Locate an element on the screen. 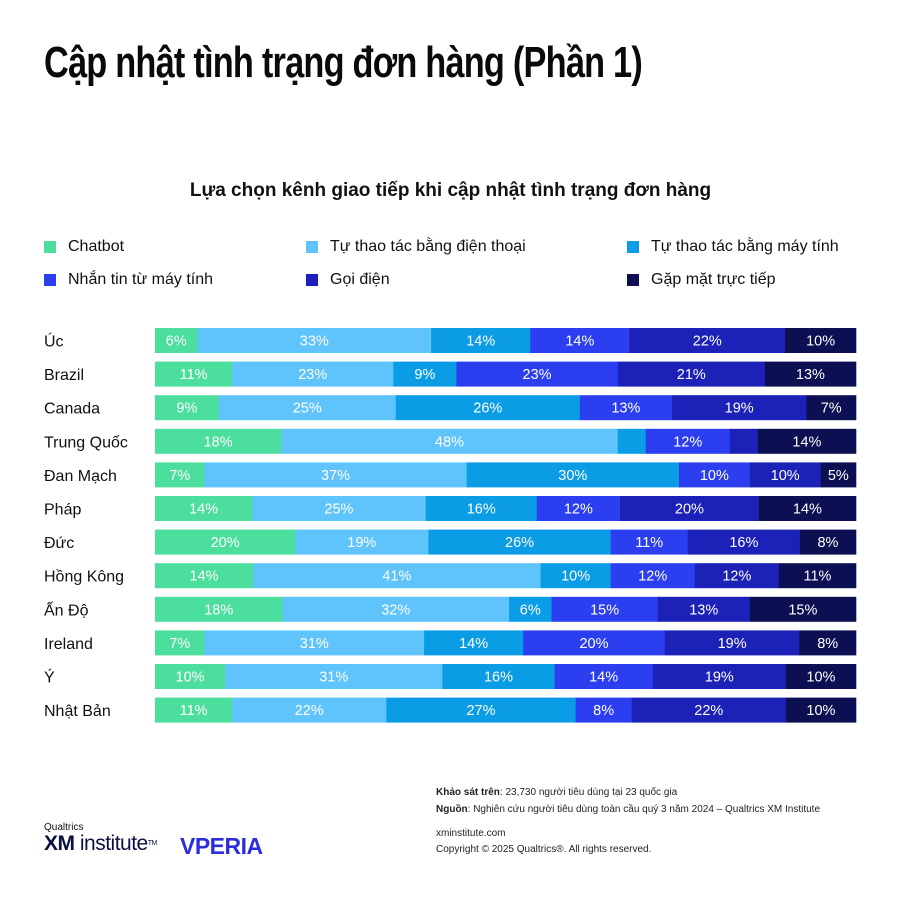 The width and height of the screenshot is (901, 901). legend-label: Tự thao tác bằng điện thoại is located at coordinates (428, 246).